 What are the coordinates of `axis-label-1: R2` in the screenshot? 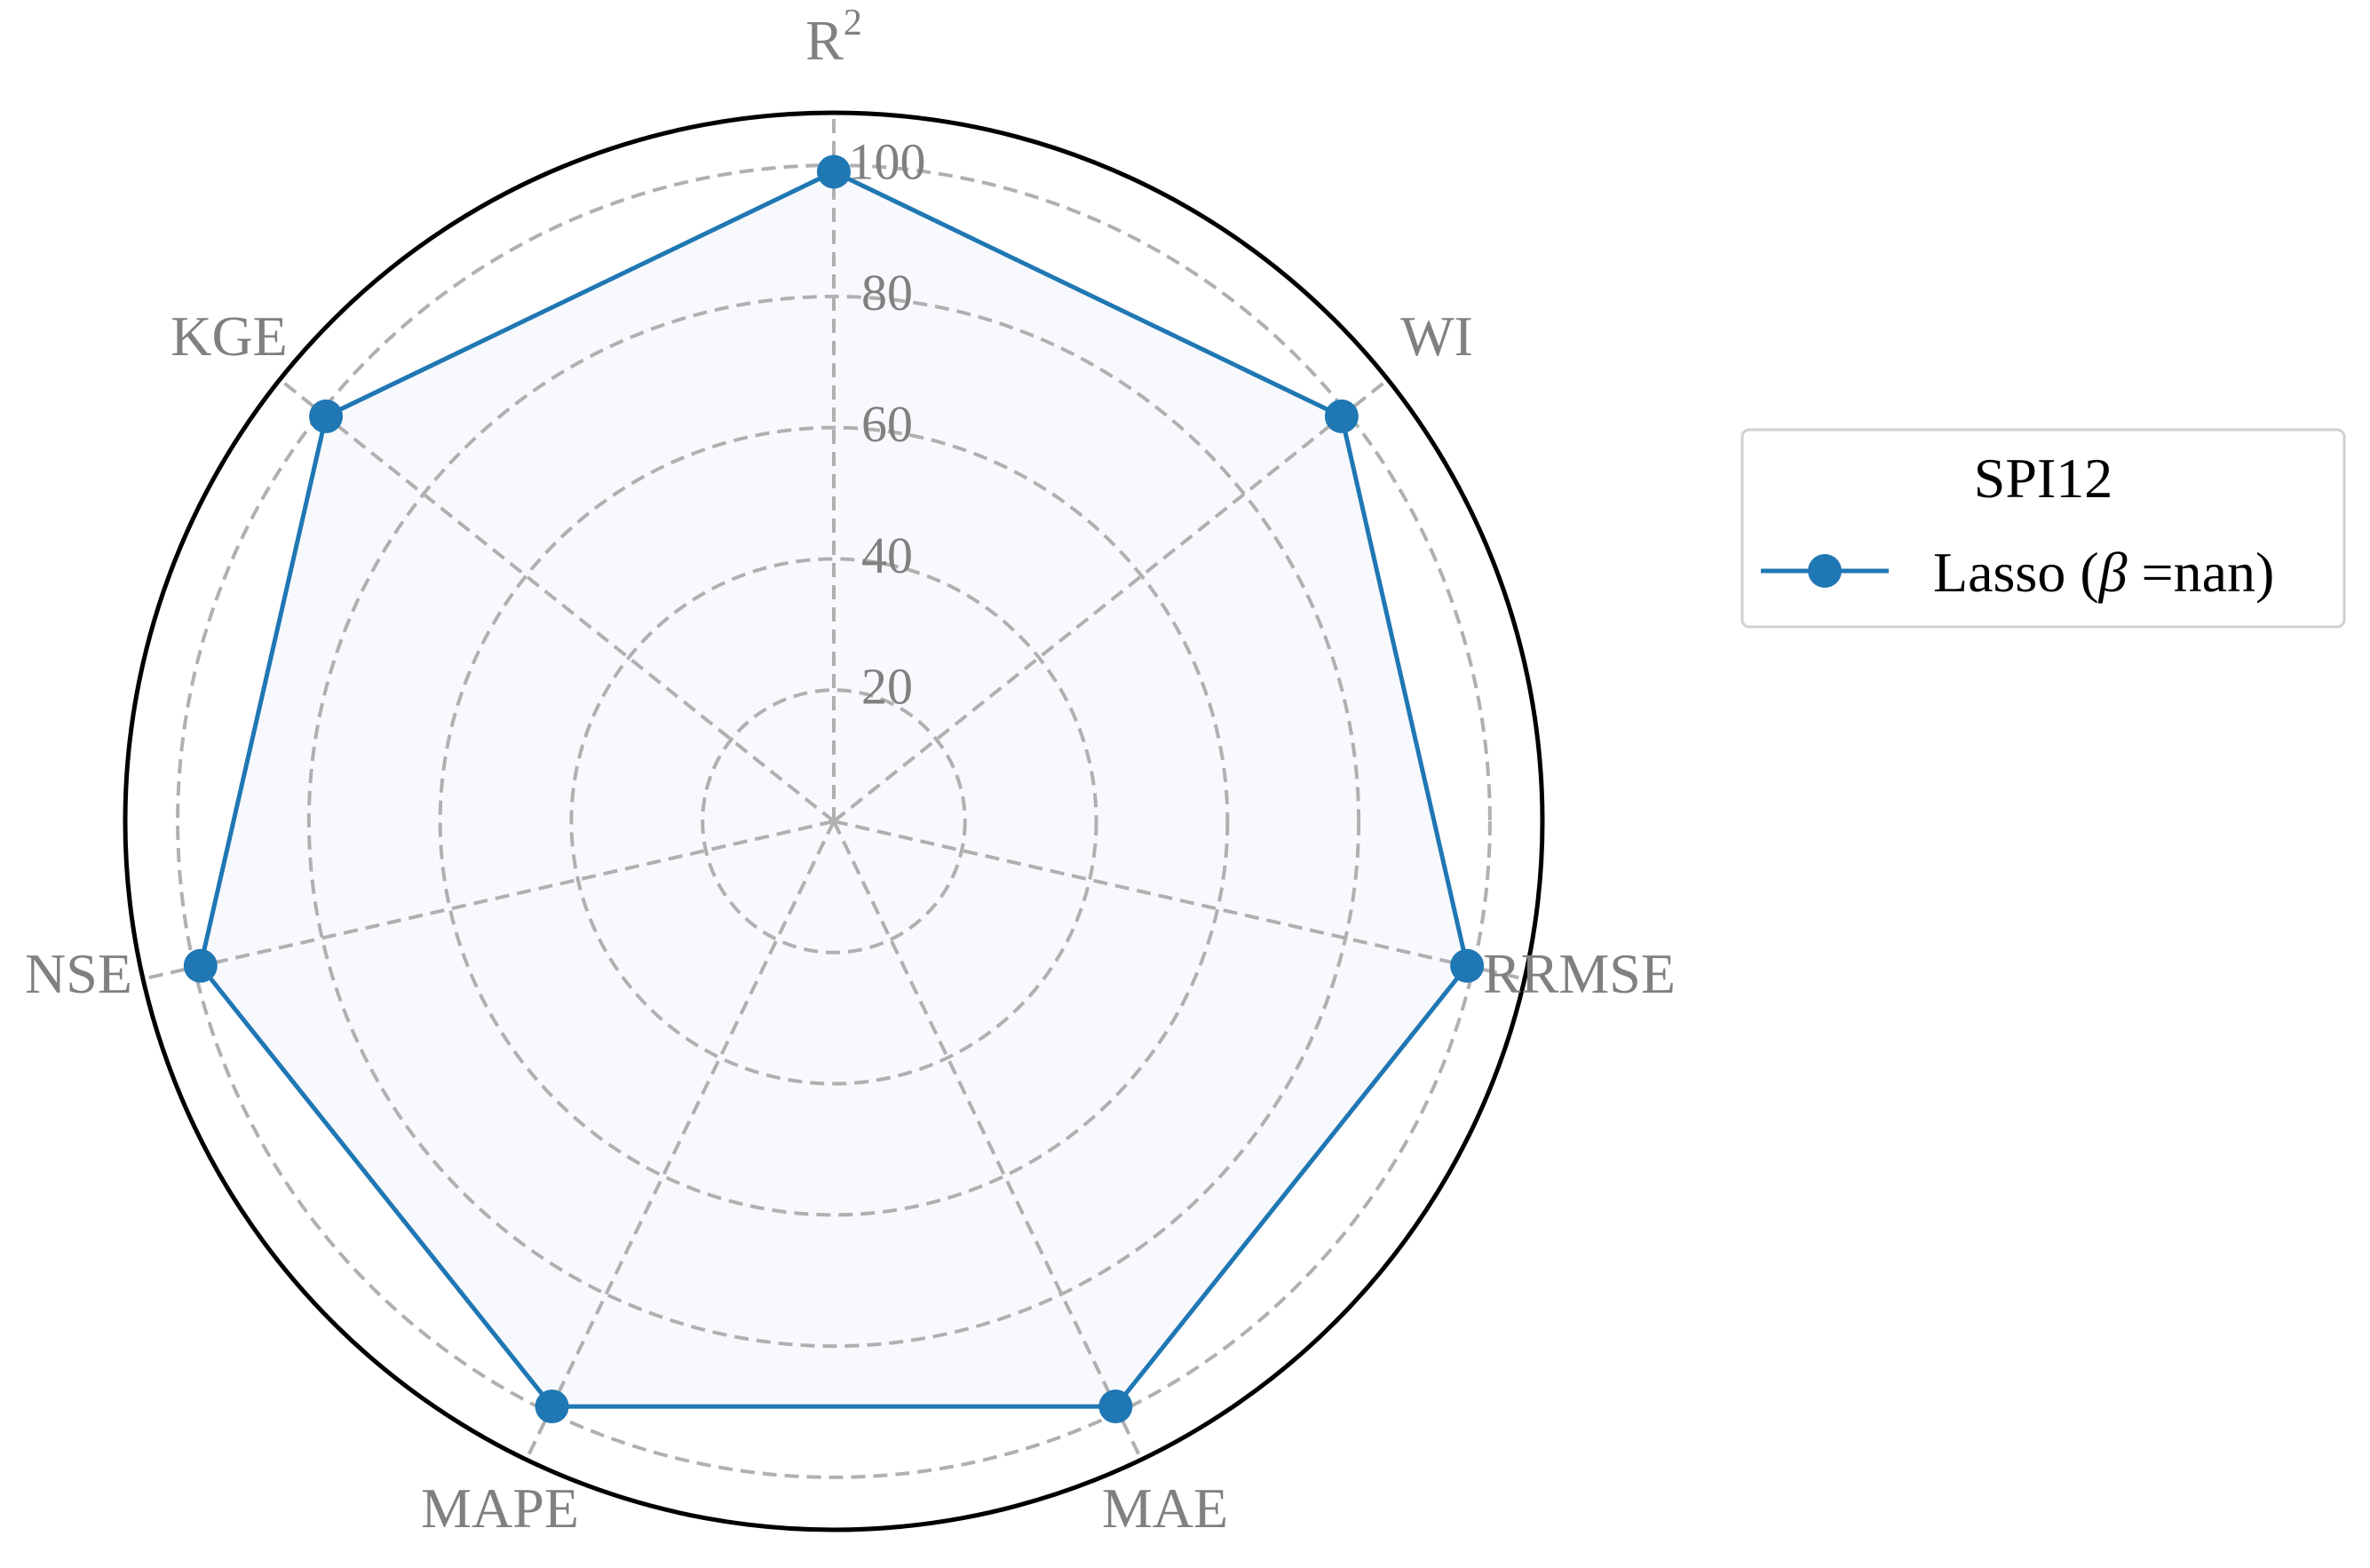 It's located at (833, 37).